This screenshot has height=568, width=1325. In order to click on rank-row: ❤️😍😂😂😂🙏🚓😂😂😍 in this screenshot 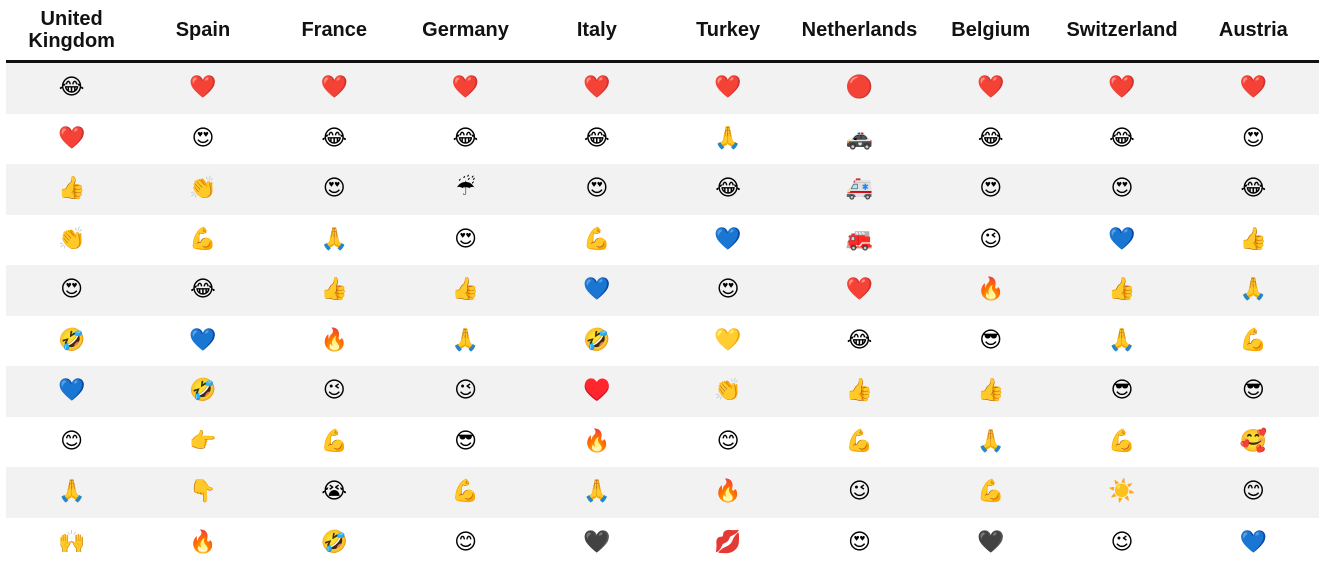, I will do `click(662, 139)`.